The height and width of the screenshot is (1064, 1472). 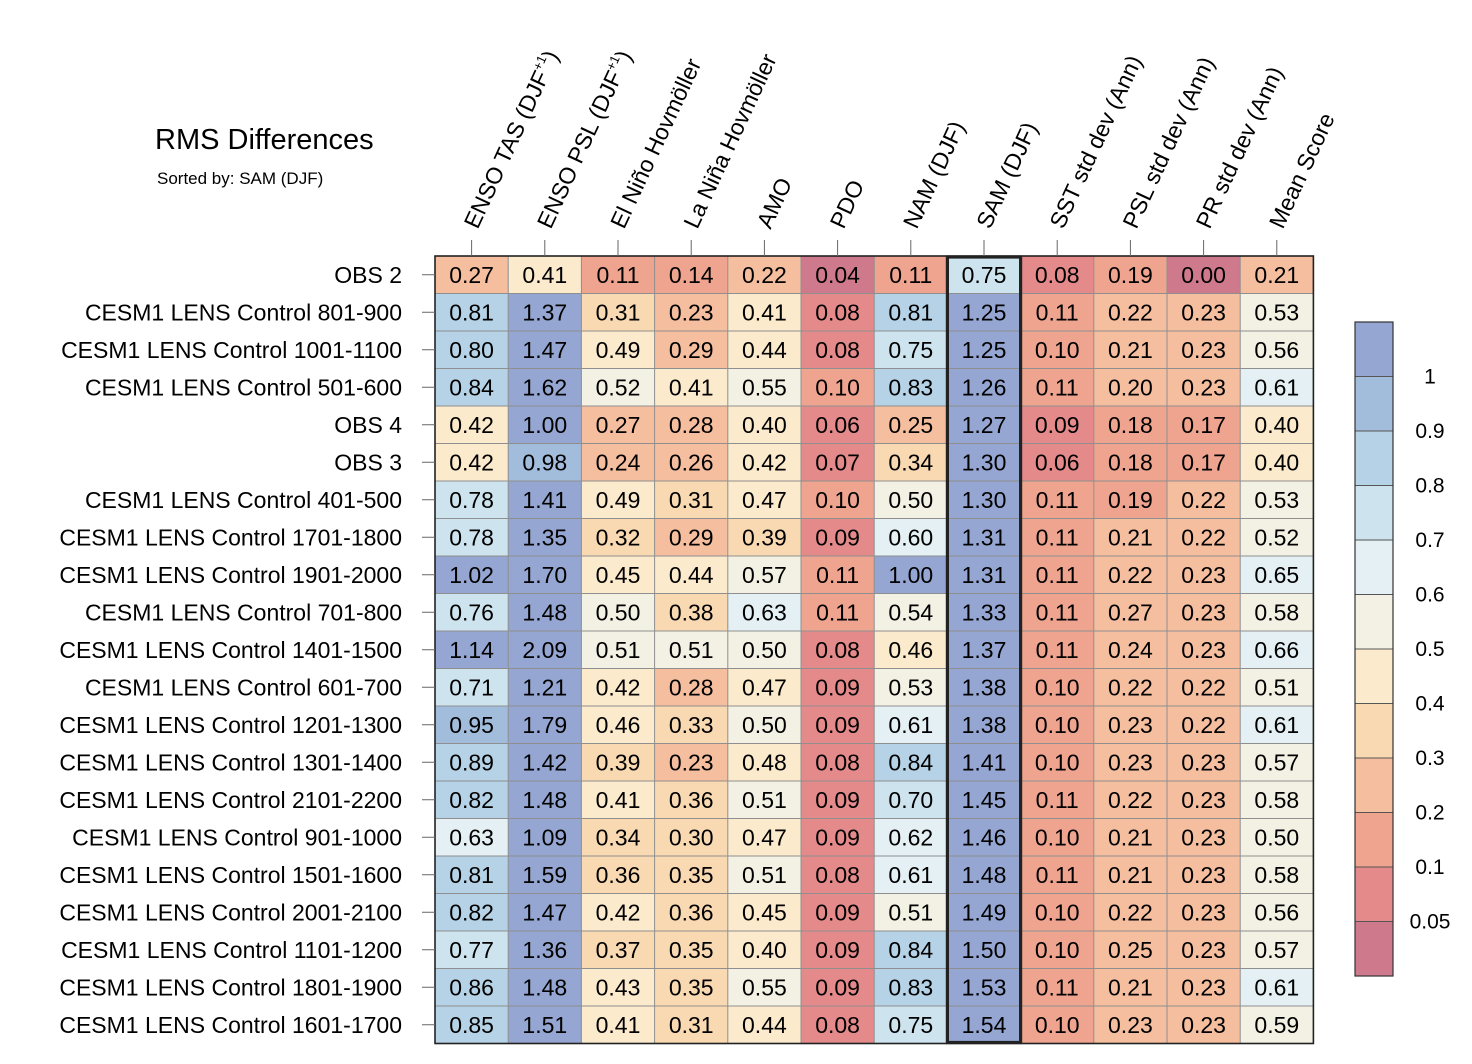 What do you see at coordinates (1276, 575) in the screenshot?
I see `cell-value-label: 0.65` at bounding box center [1276, 575].